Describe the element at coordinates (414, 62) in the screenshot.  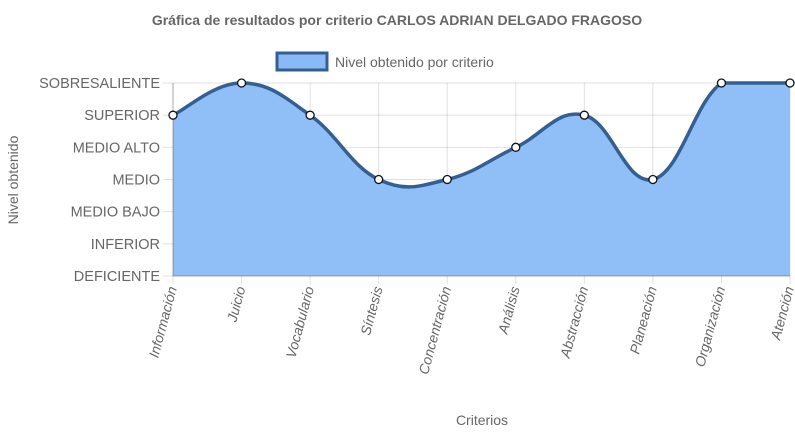
I see `legend-label: Nivel obtenido por criterio` at that location.